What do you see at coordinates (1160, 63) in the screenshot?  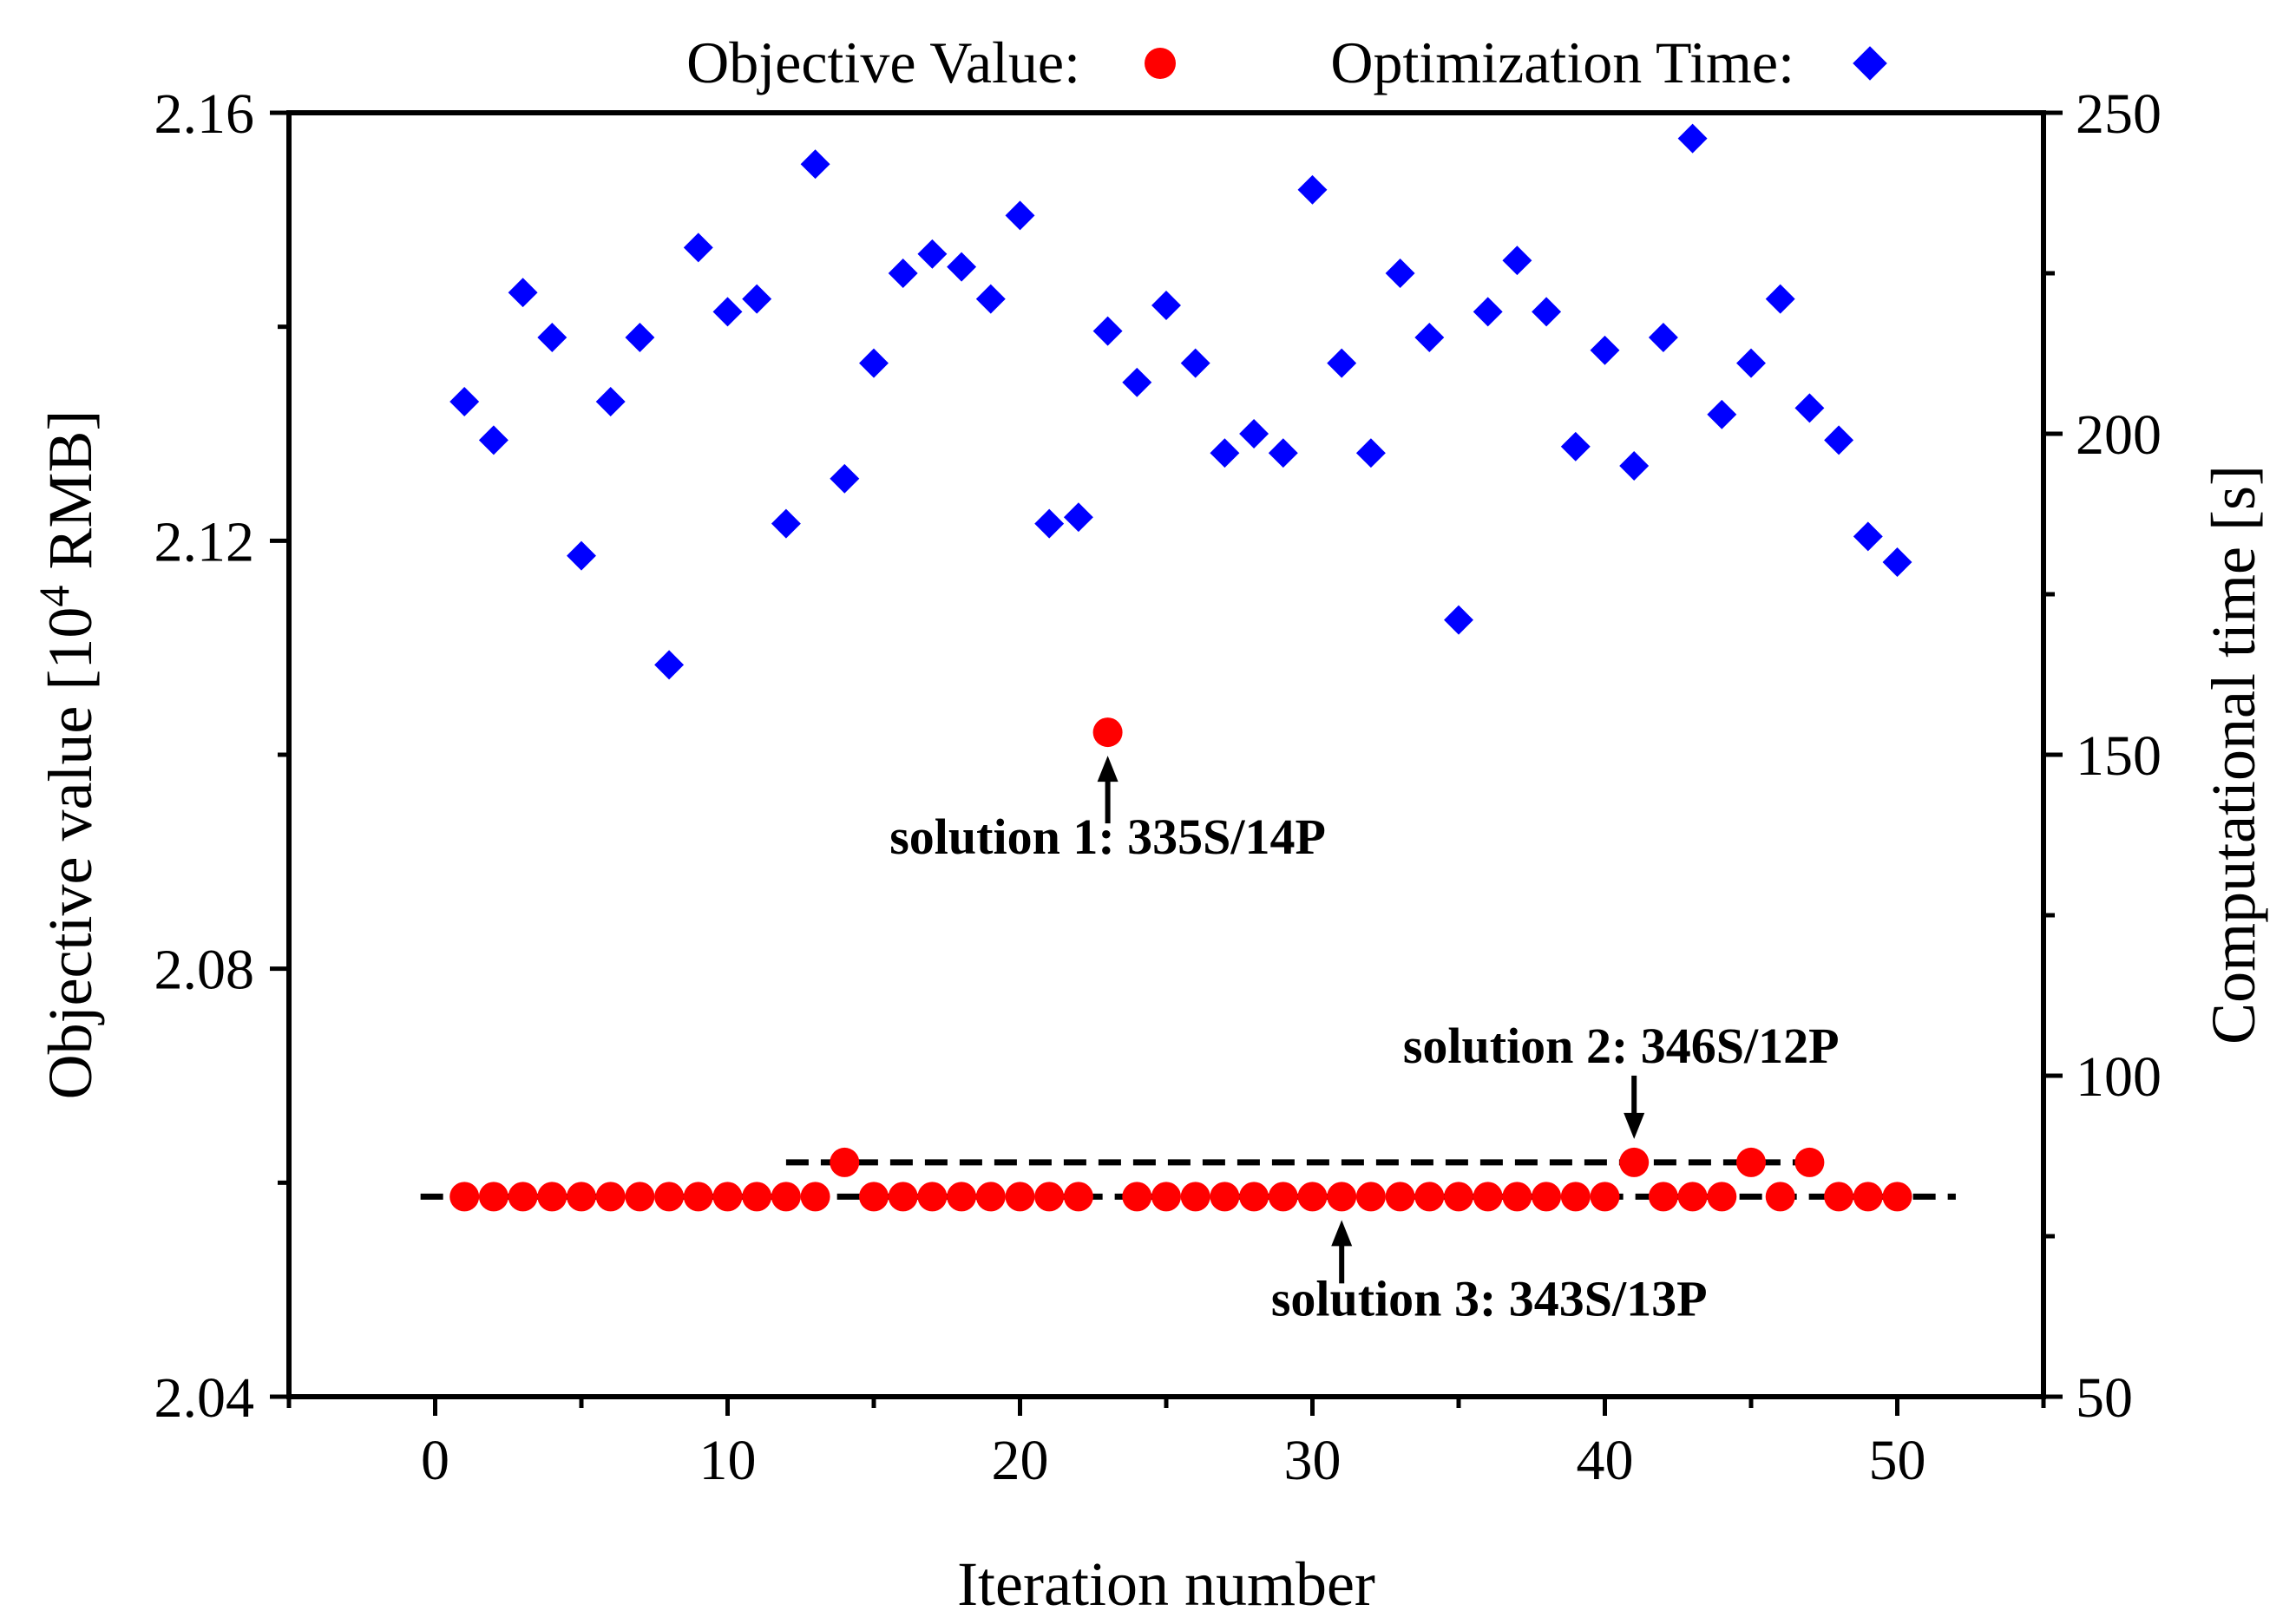 I see `legend-objective-marker` at bounding box center [1160, 63].